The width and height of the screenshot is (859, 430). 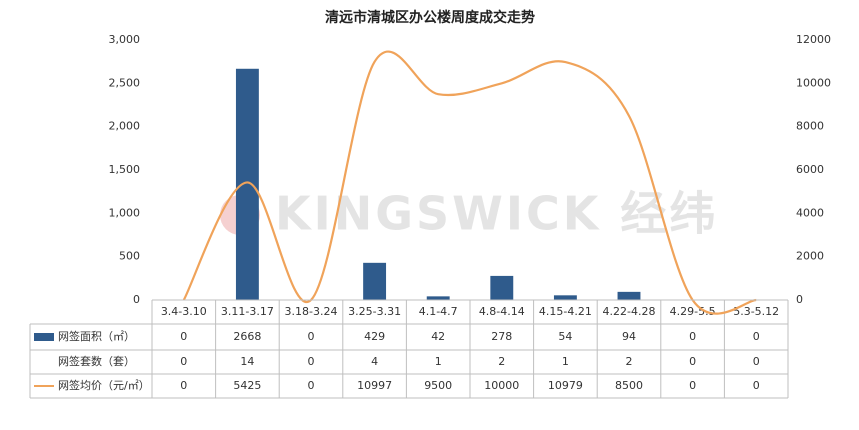 What do you see at coordinates (44, 337) in the screenshot?
I see `legend-key` at bounding box center [44, 337].